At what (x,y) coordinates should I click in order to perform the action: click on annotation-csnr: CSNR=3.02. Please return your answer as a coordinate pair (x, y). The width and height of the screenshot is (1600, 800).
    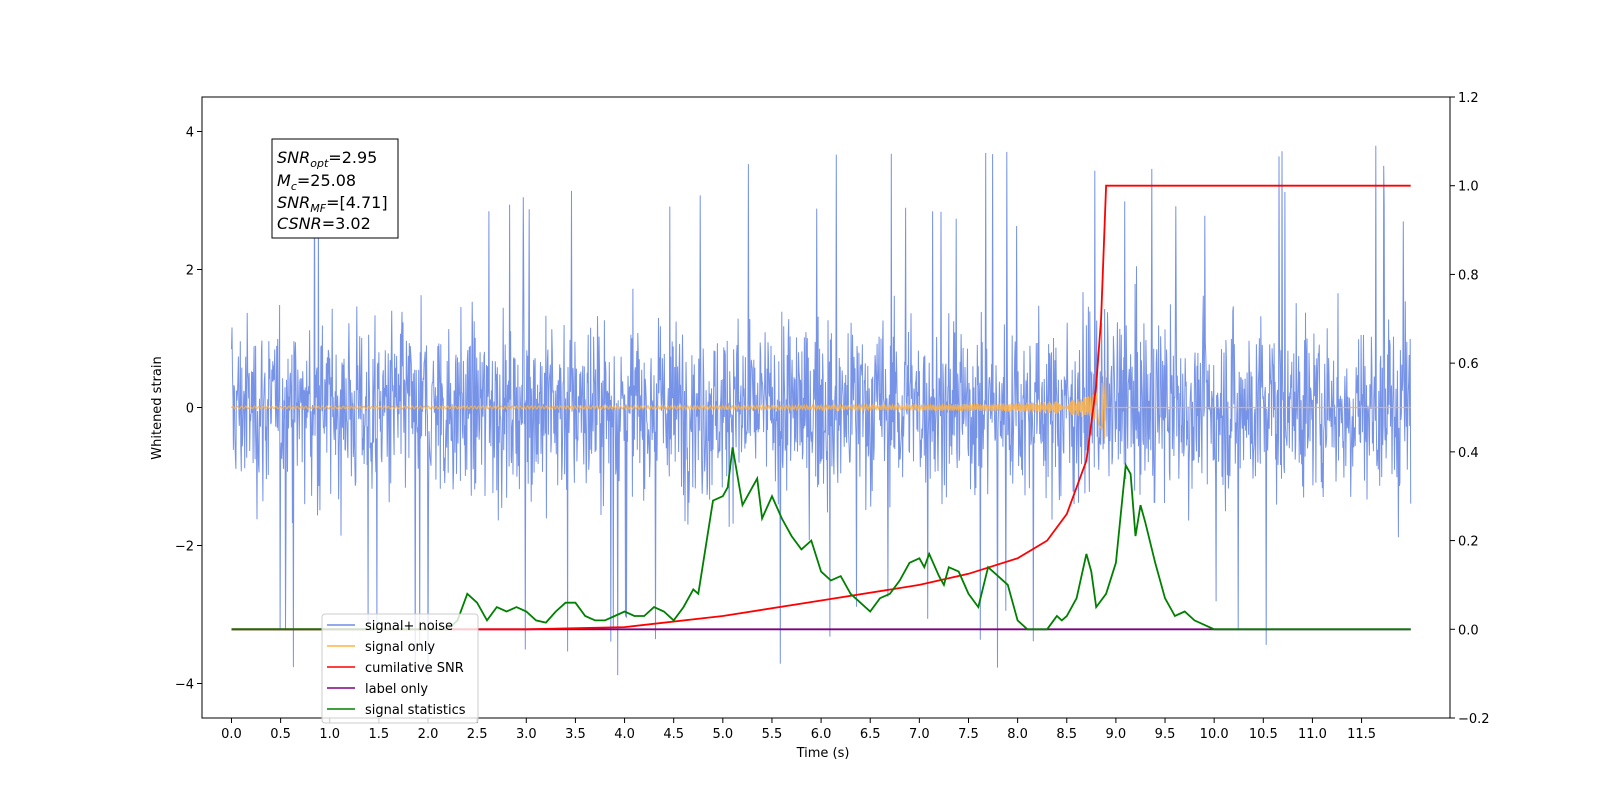
    Looking at the image, I should click on (324, 223).